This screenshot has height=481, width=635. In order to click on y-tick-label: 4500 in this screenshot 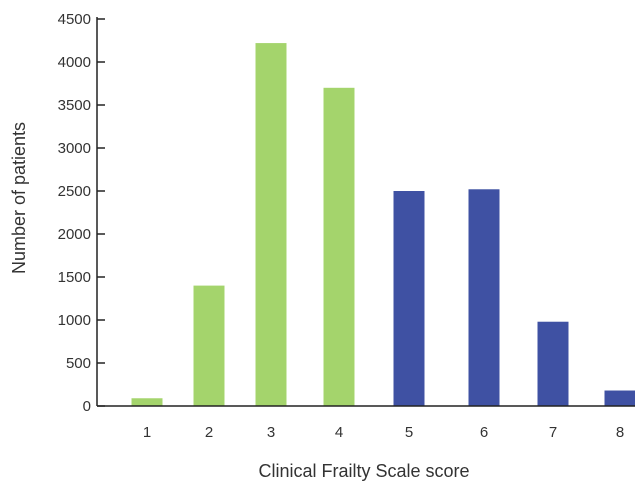, I will do `click(74, 19)`.